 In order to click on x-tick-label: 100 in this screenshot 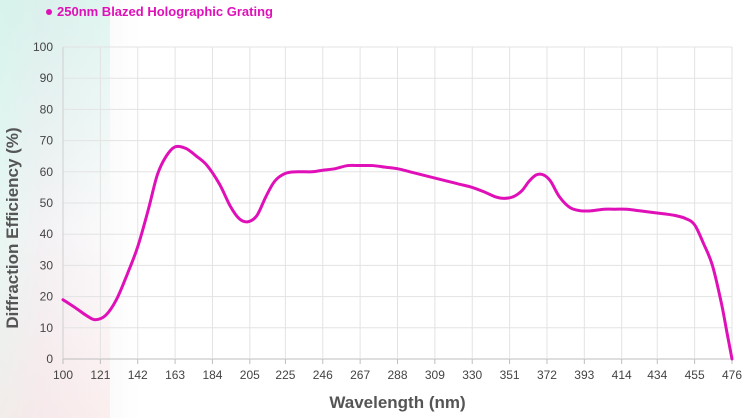, I will do `click(63, 375)`.